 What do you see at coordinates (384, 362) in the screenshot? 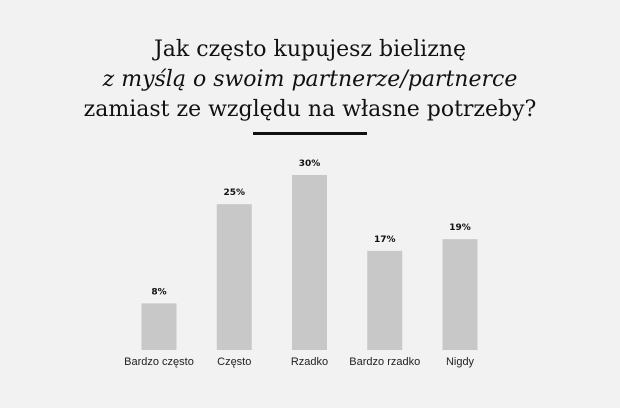
I see `x-tick-label: Bardzo rzadko` at bounding box center [384, 362].